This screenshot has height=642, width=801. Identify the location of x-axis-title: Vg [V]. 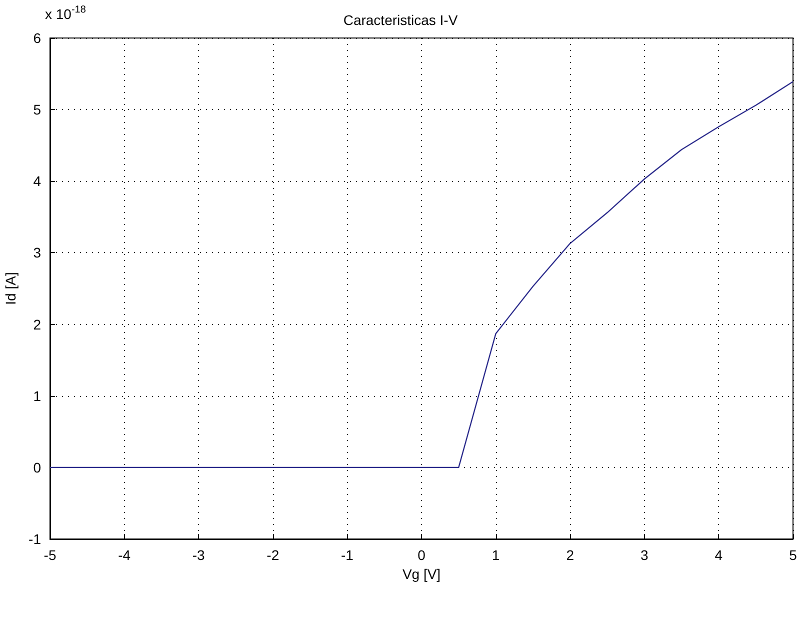
(421, 574).